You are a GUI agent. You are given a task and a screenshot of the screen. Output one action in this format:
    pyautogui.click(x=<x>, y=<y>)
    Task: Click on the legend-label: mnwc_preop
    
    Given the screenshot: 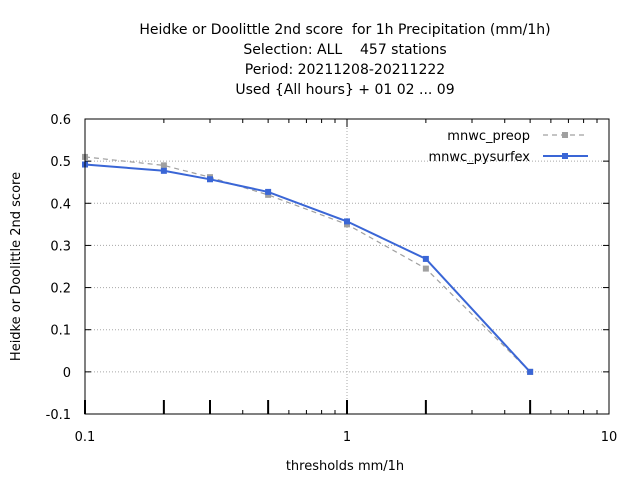 What is the action you would take?
    pyautogui.click(x=488, y=136)
    